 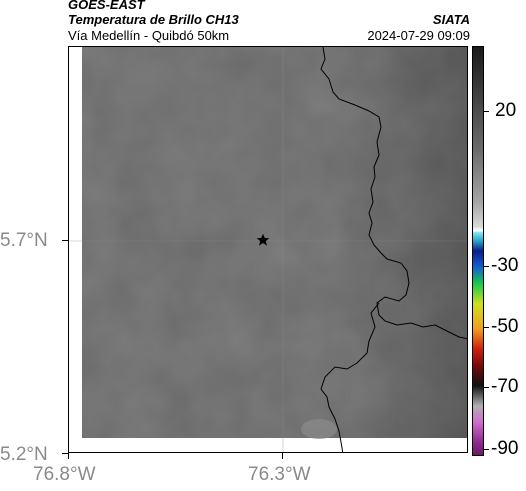 What do you see at coordinates (418, 35) in the screenshot?
I see `datetime-label: 2024-07-29 09:09` at bounding box center [418, 35].